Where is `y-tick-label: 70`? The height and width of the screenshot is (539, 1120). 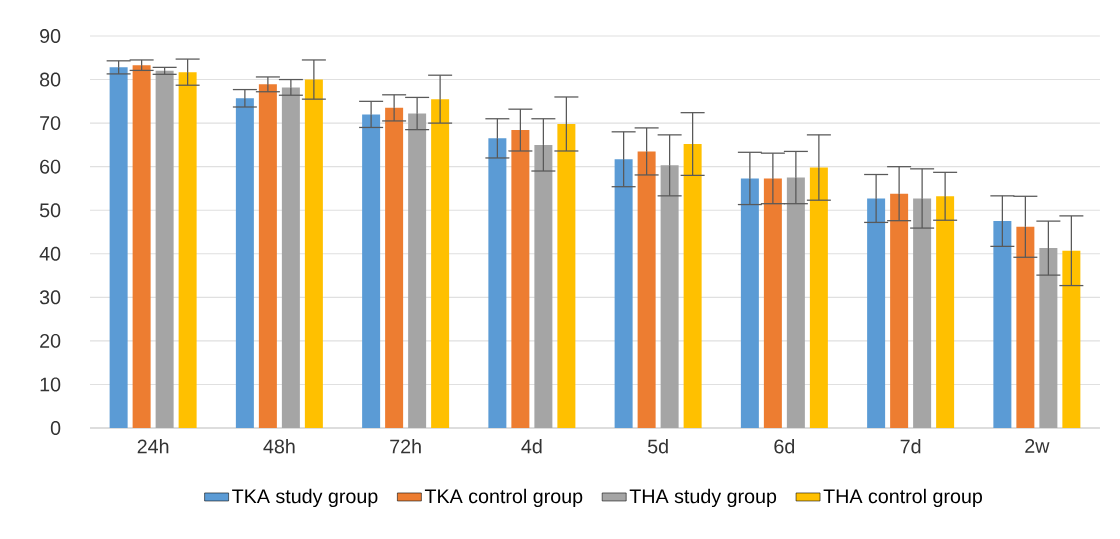
y-tick-label: 70 is located at coordinates (50, 123).